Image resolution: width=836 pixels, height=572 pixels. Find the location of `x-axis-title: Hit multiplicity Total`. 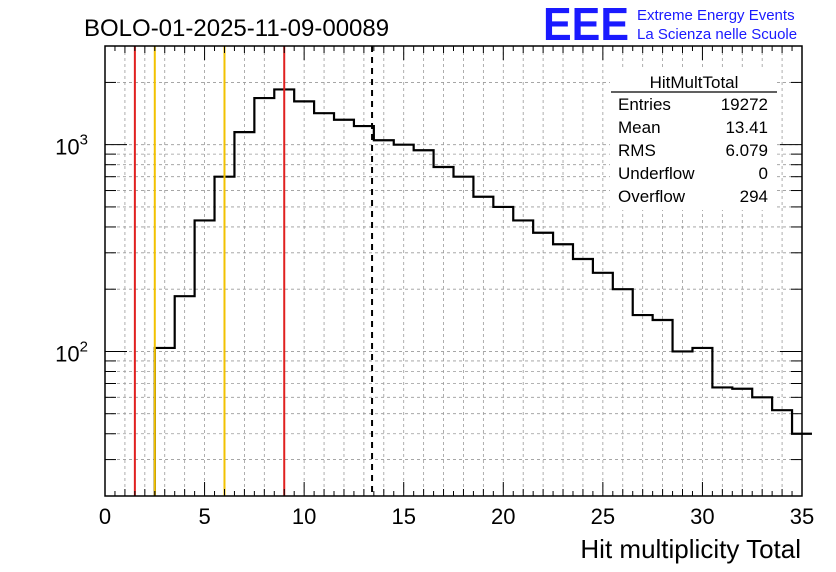

x-axis-title: Hit multiplicity Total is located at coordinates (690, 549).